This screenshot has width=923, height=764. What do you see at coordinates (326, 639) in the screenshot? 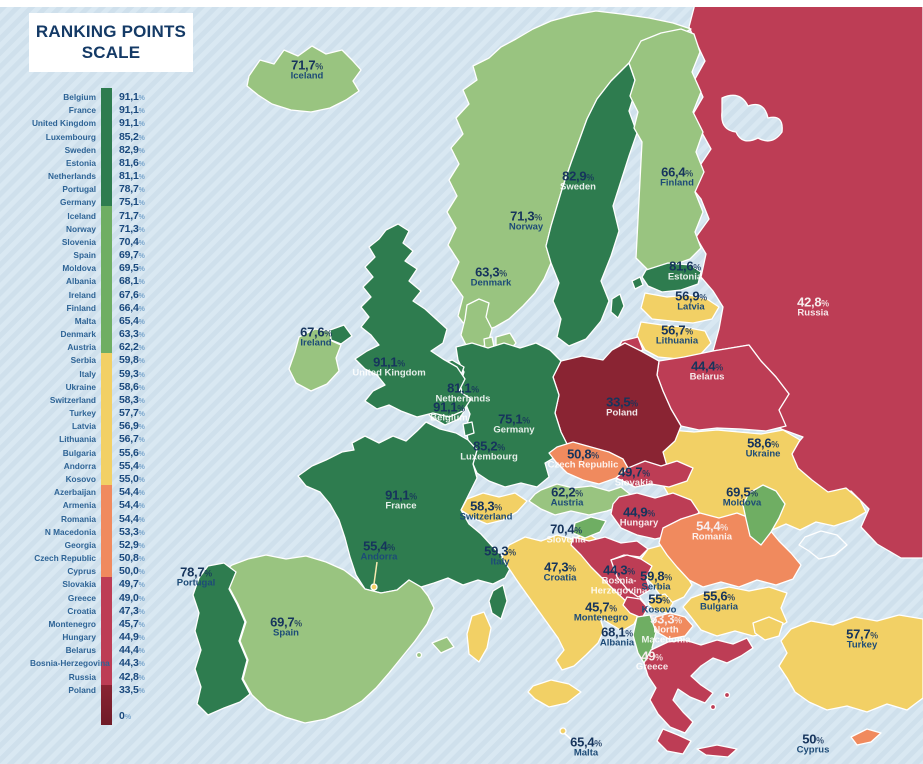
I see `country-spain` at bounding box center [326, 639].